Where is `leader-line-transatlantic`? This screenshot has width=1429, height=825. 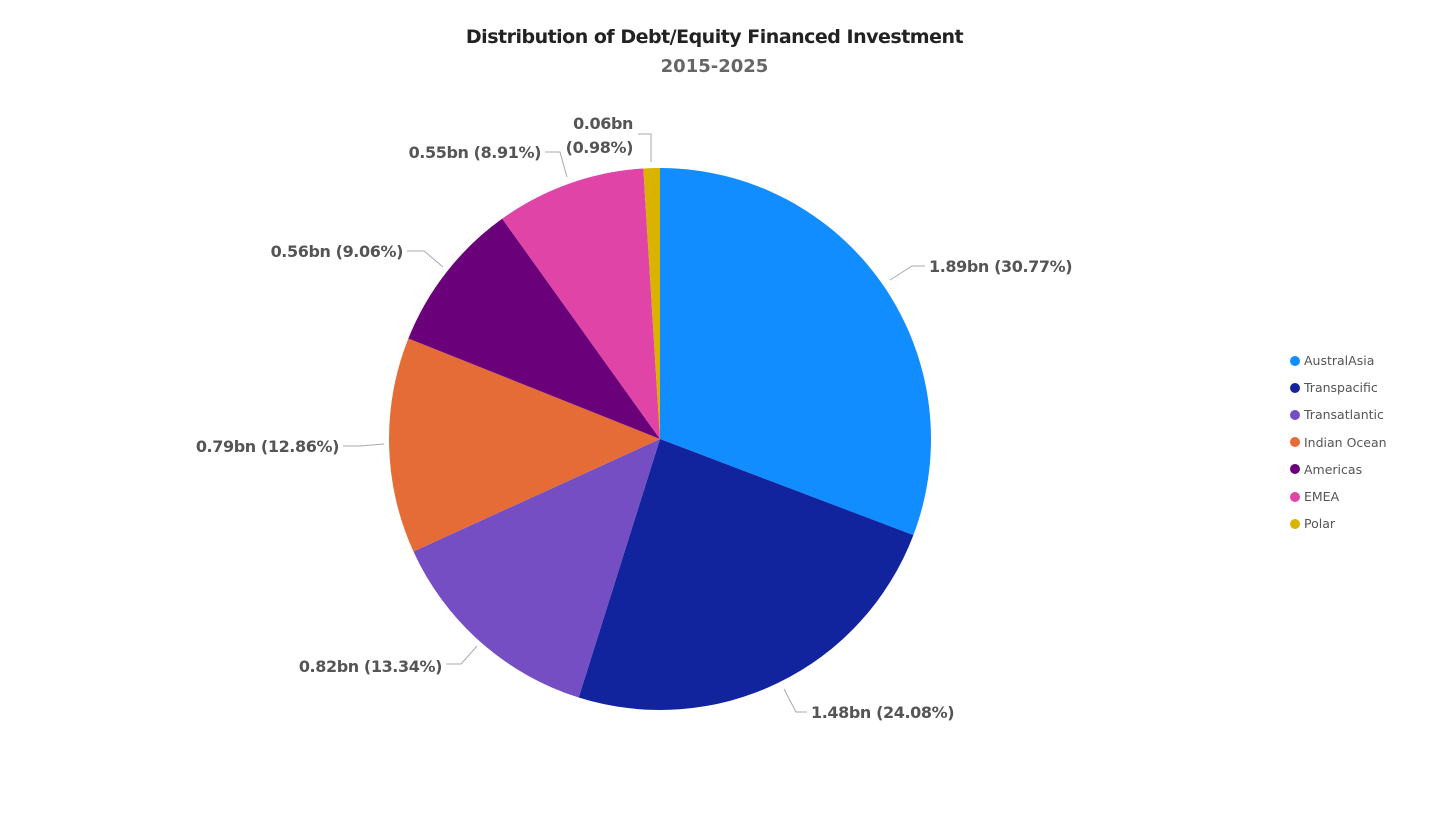
leader-line-transatlantic is located at coordinates (462, 655).